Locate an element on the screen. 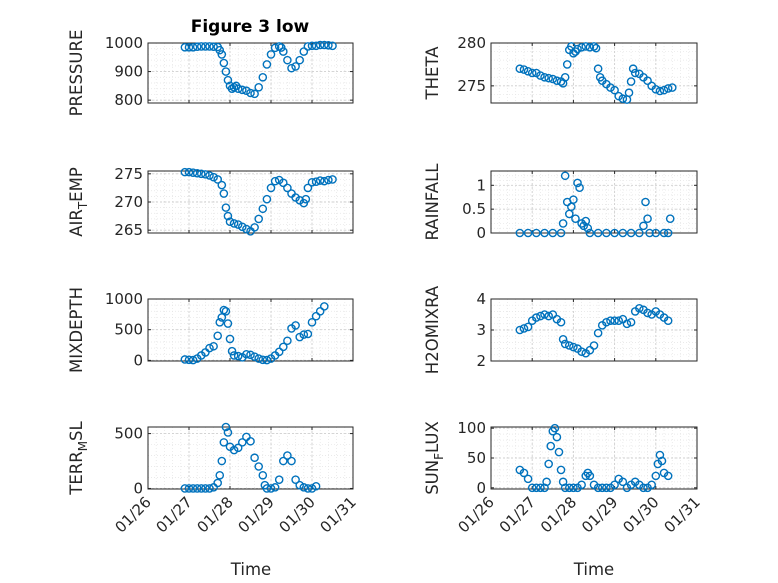 This screenshot has height=583, width=778. x-axis-label-right: Time is located at coordinates (593, 569).